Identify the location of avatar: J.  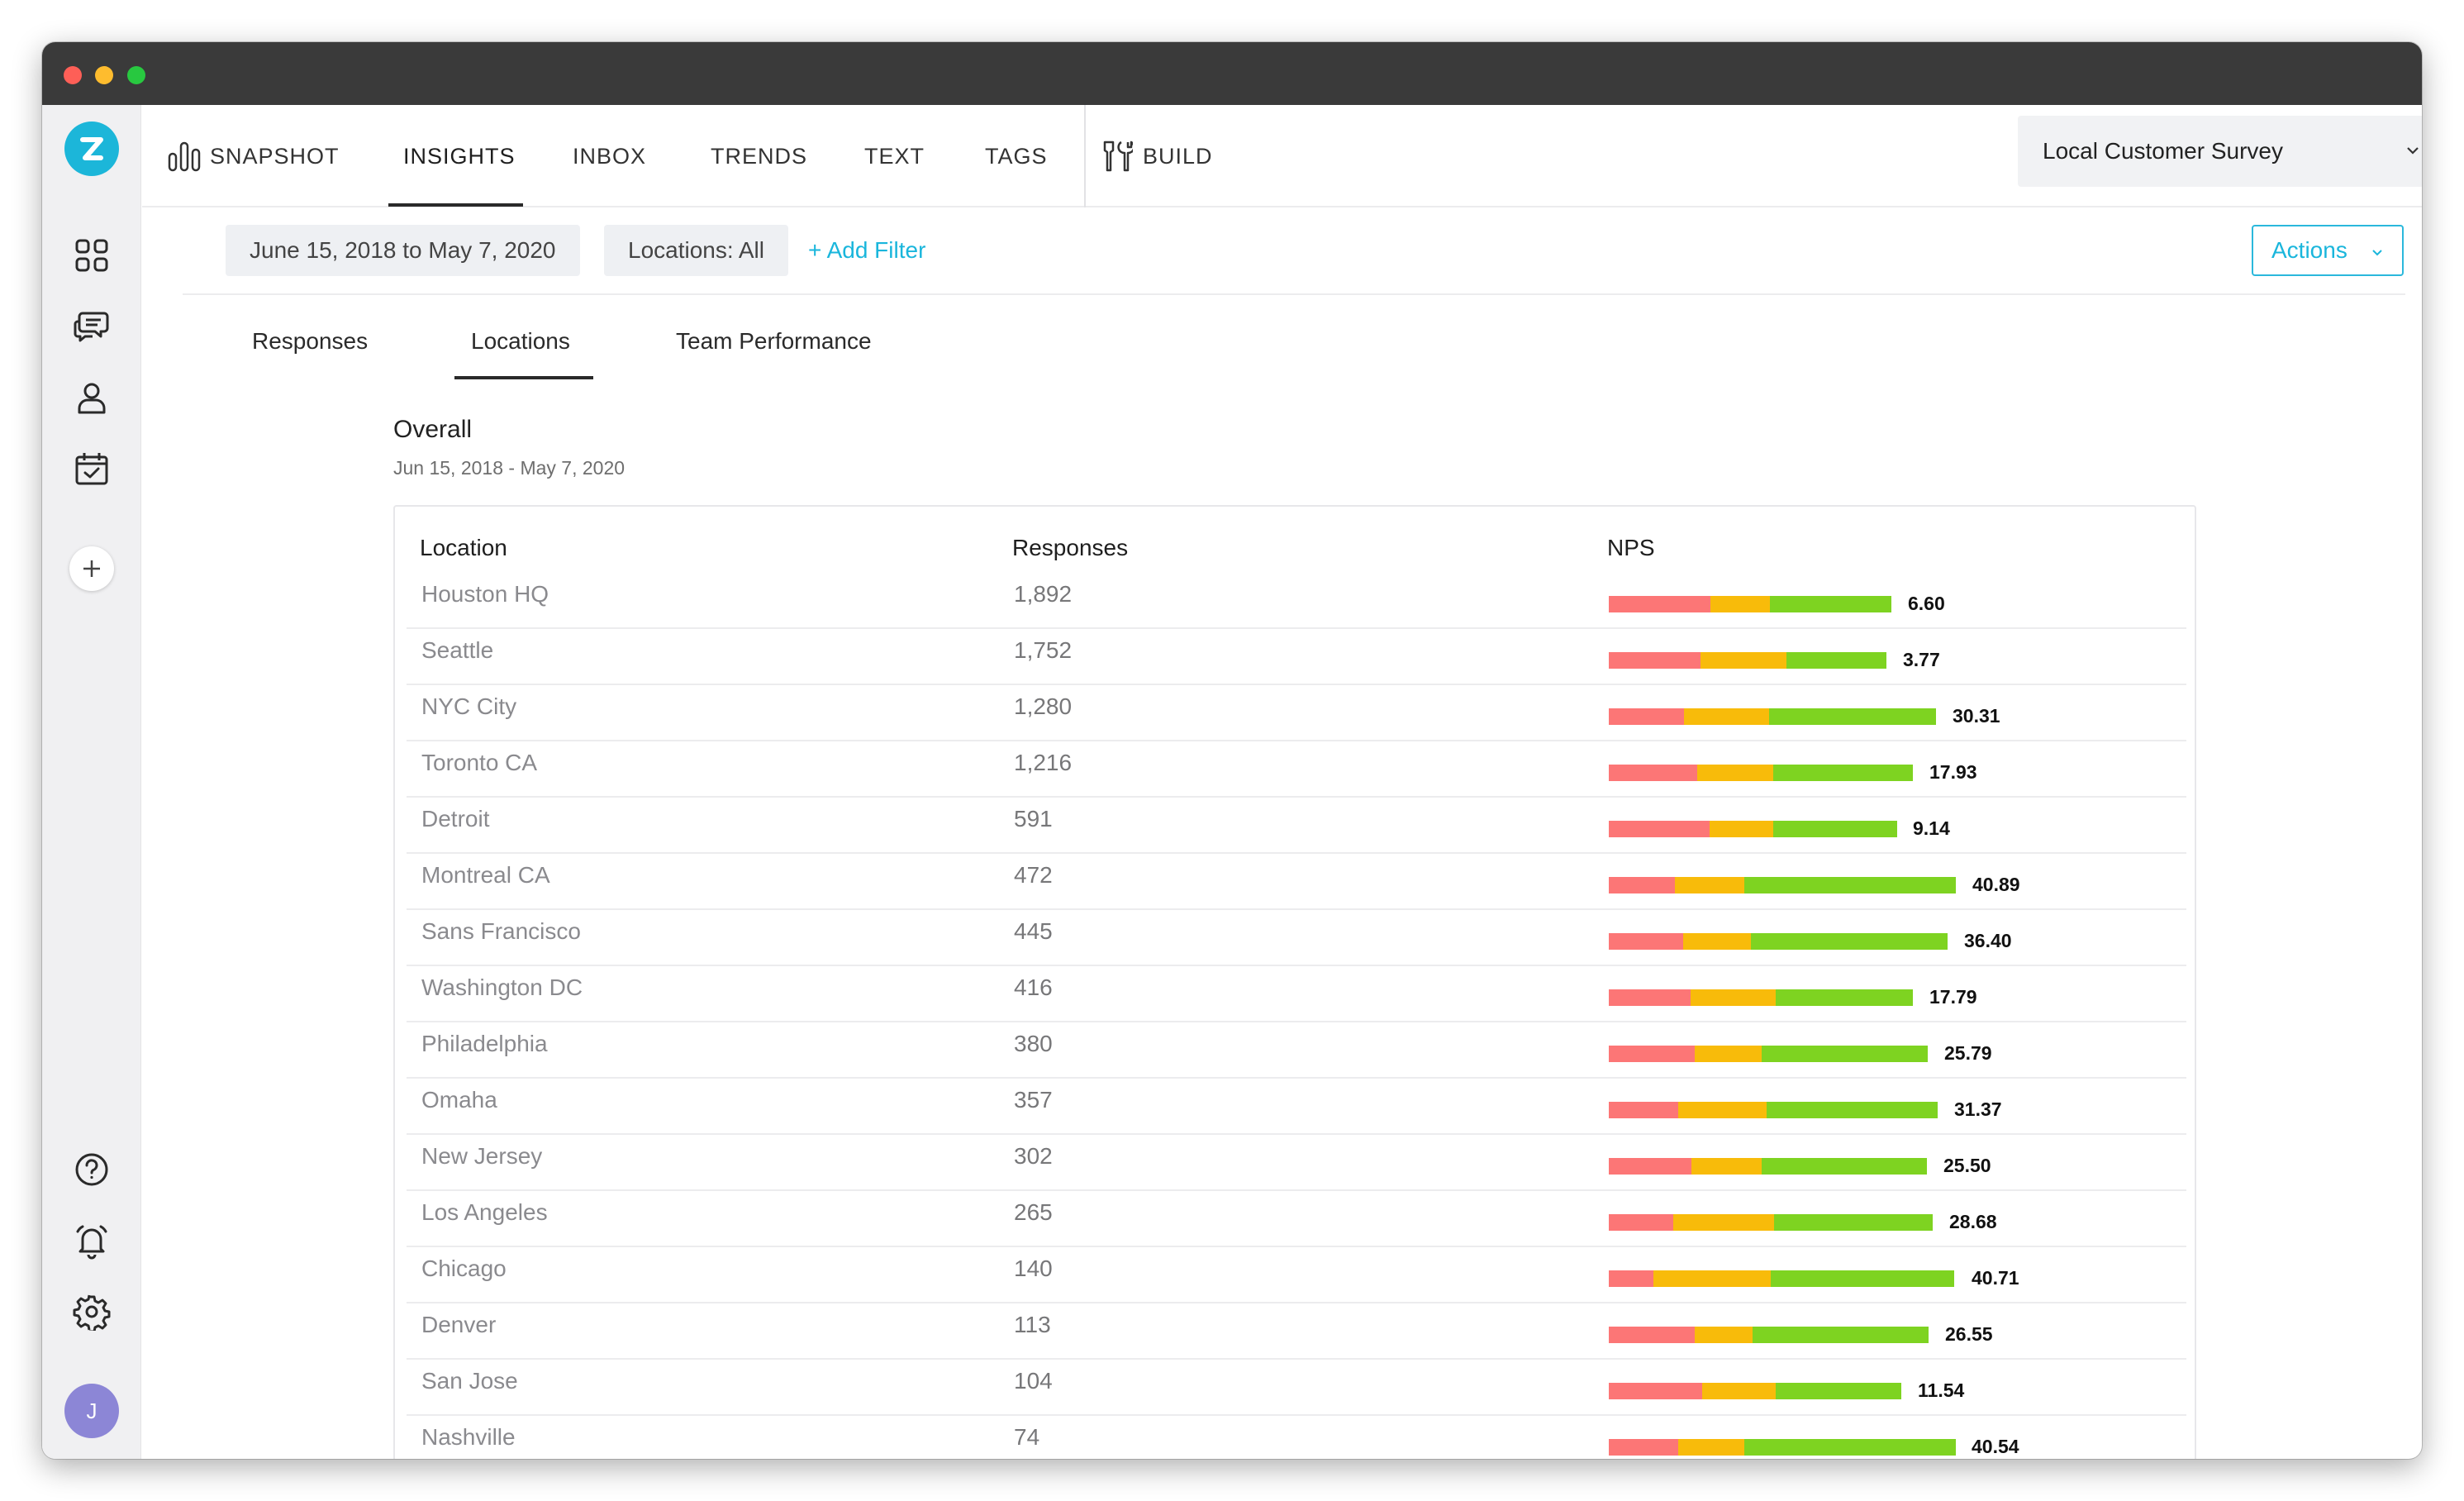
(91, 1411).